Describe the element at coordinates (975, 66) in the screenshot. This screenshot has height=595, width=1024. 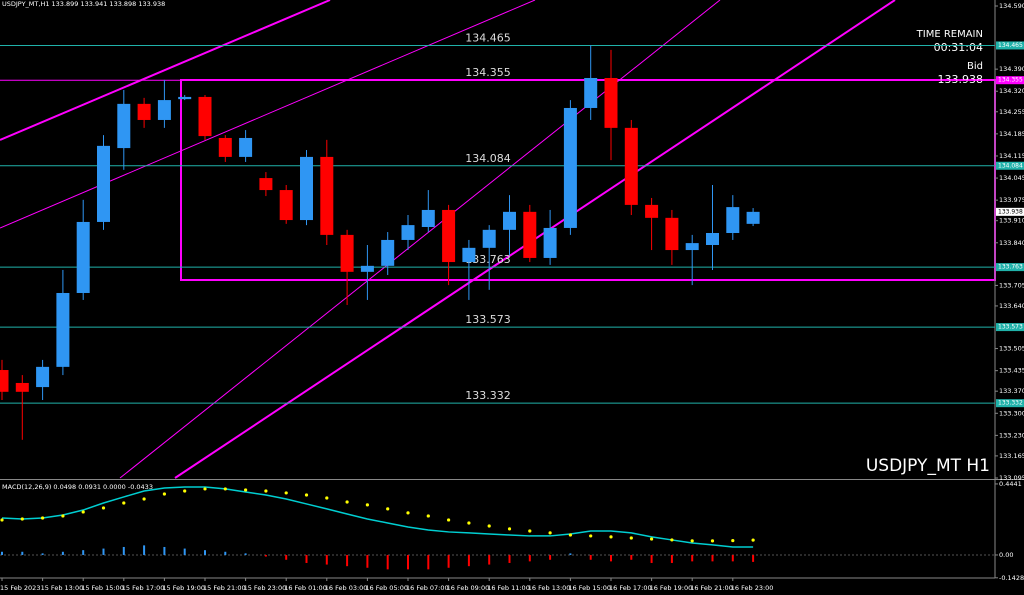
I see `bid-label: Bid` at that location.